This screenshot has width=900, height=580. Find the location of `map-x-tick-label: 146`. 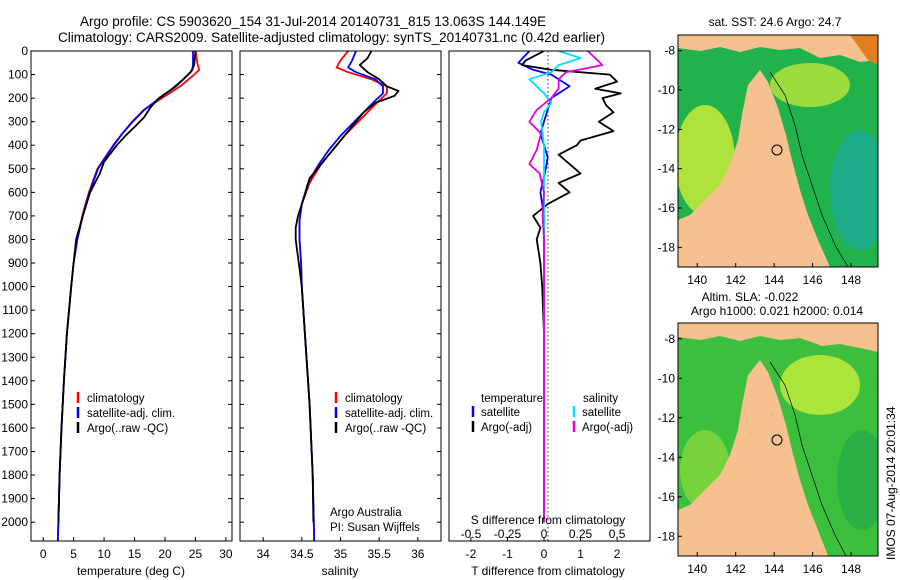

map-x-tick-label: 146 is located at coordinates (813, 280).